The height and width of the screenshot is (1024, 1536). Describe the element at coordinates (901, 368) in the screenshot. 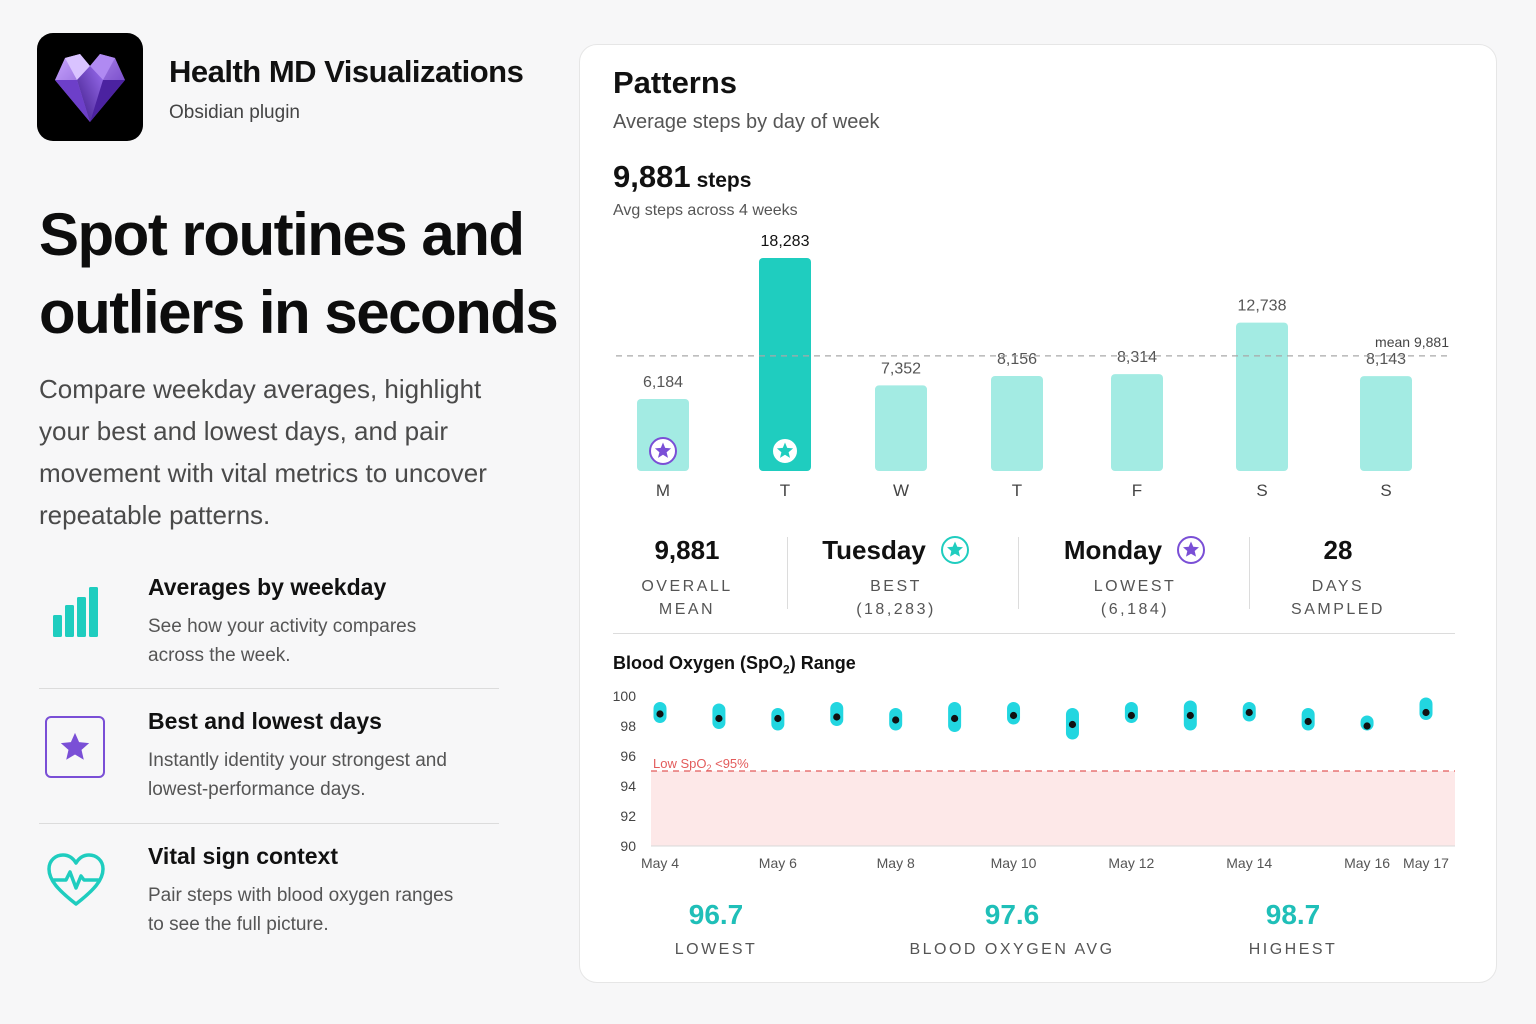

I see `bar-value-label: 7,352` at that location.